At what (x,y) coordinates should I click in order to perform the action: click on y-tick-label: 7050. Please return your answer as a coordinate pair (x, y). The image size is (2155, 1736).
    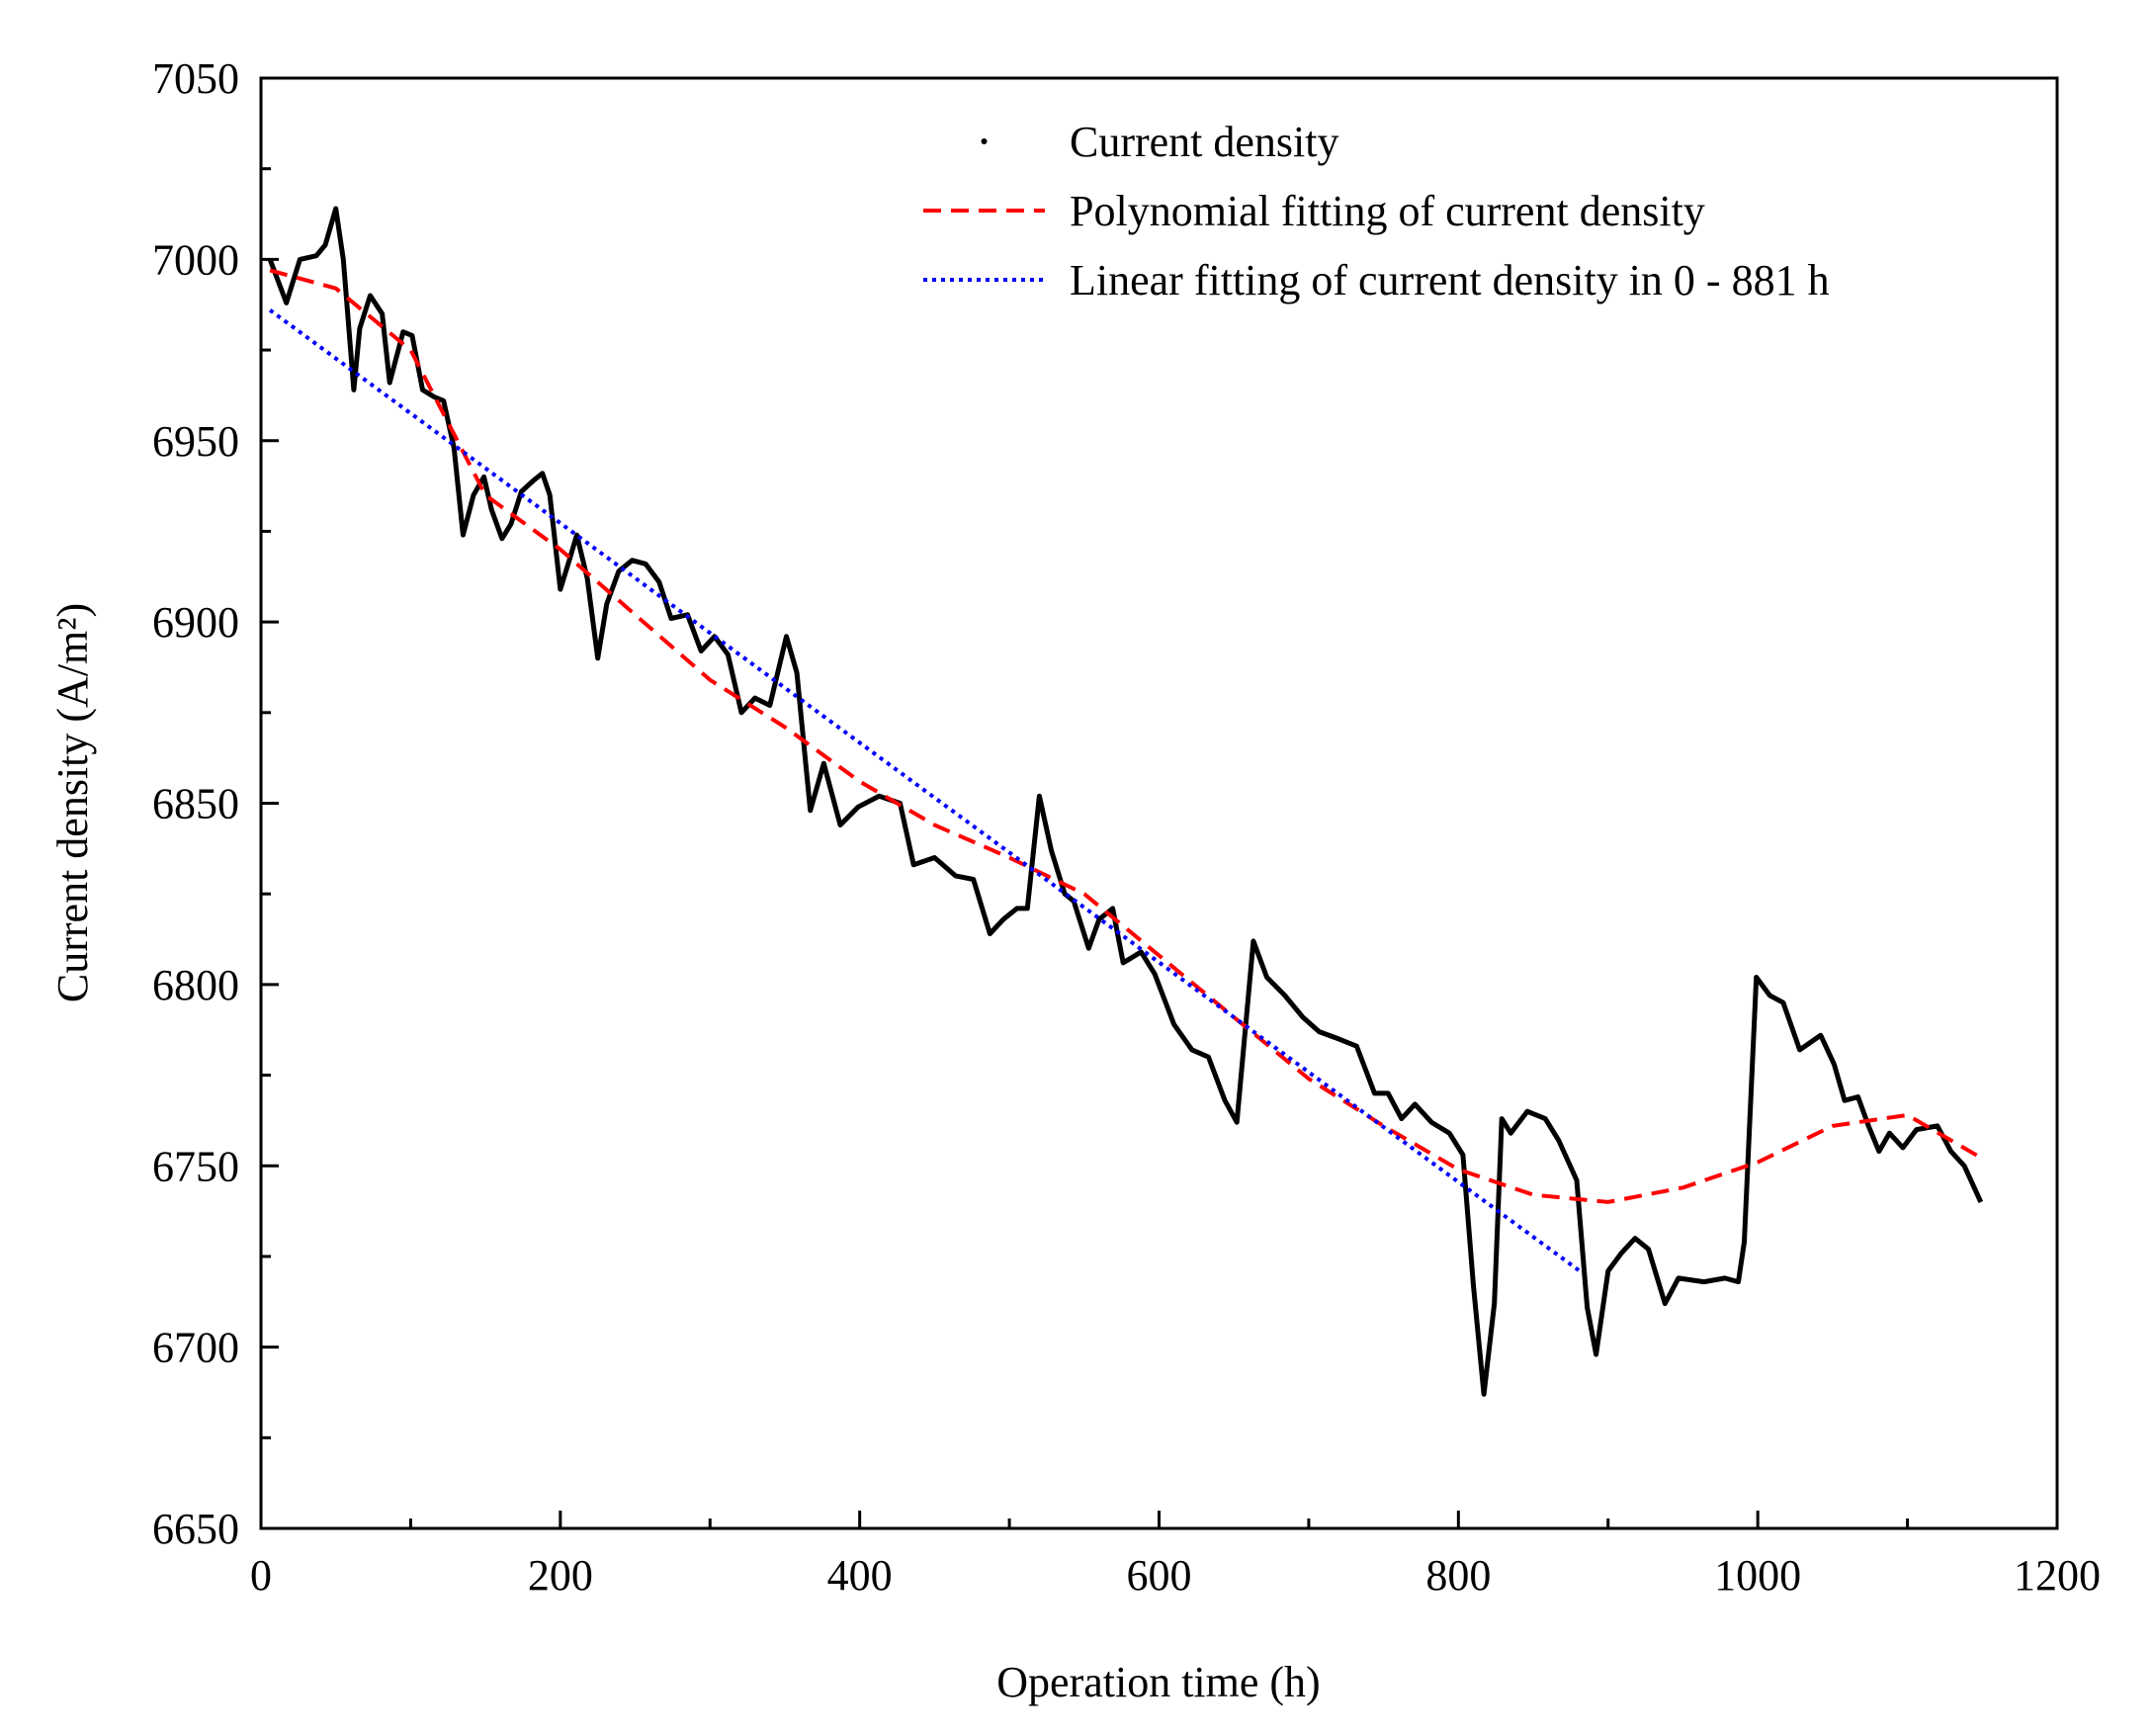
    Looking at the image, I should click on (195, 78).